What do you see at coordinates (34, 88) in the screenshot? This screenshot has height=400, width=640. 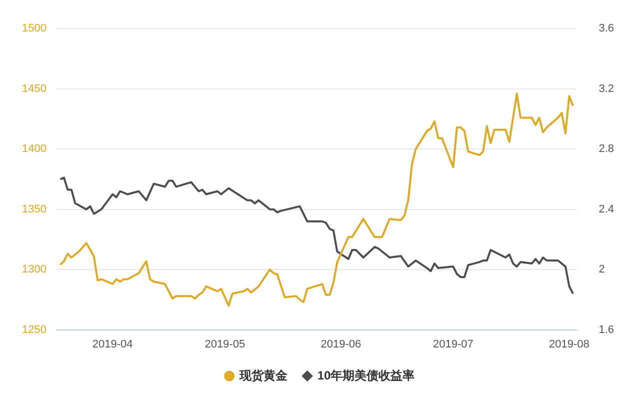 I see `y-tick-label: 1450` at bounding box center [34, 88].